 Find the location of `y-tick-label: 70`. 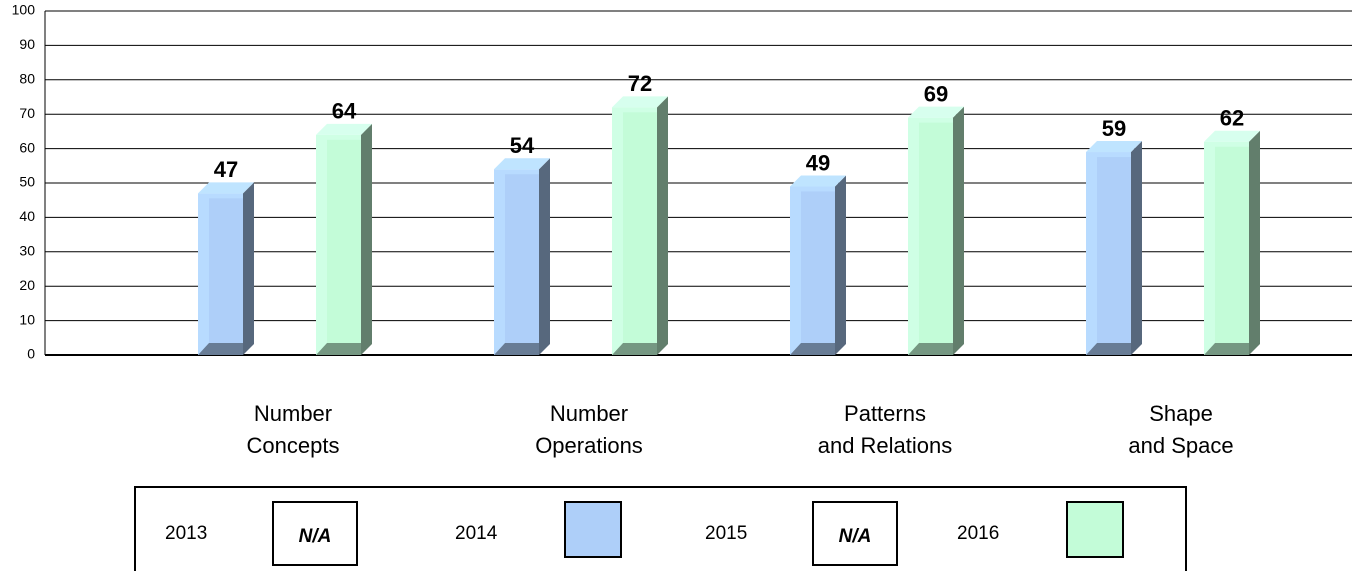

y-tick-label: 70 is located at coordinates (27, 113).